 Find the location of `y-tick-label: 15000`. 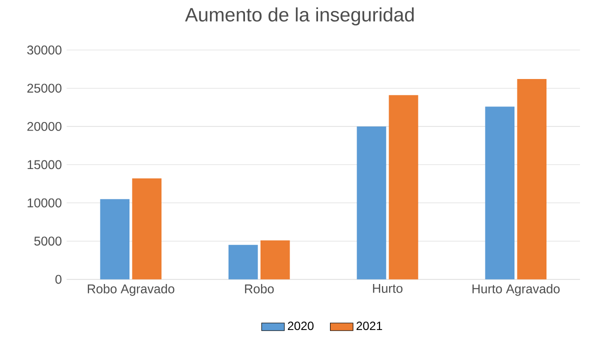

y-tick-label: 15000 is located at coordinates (45, 165).